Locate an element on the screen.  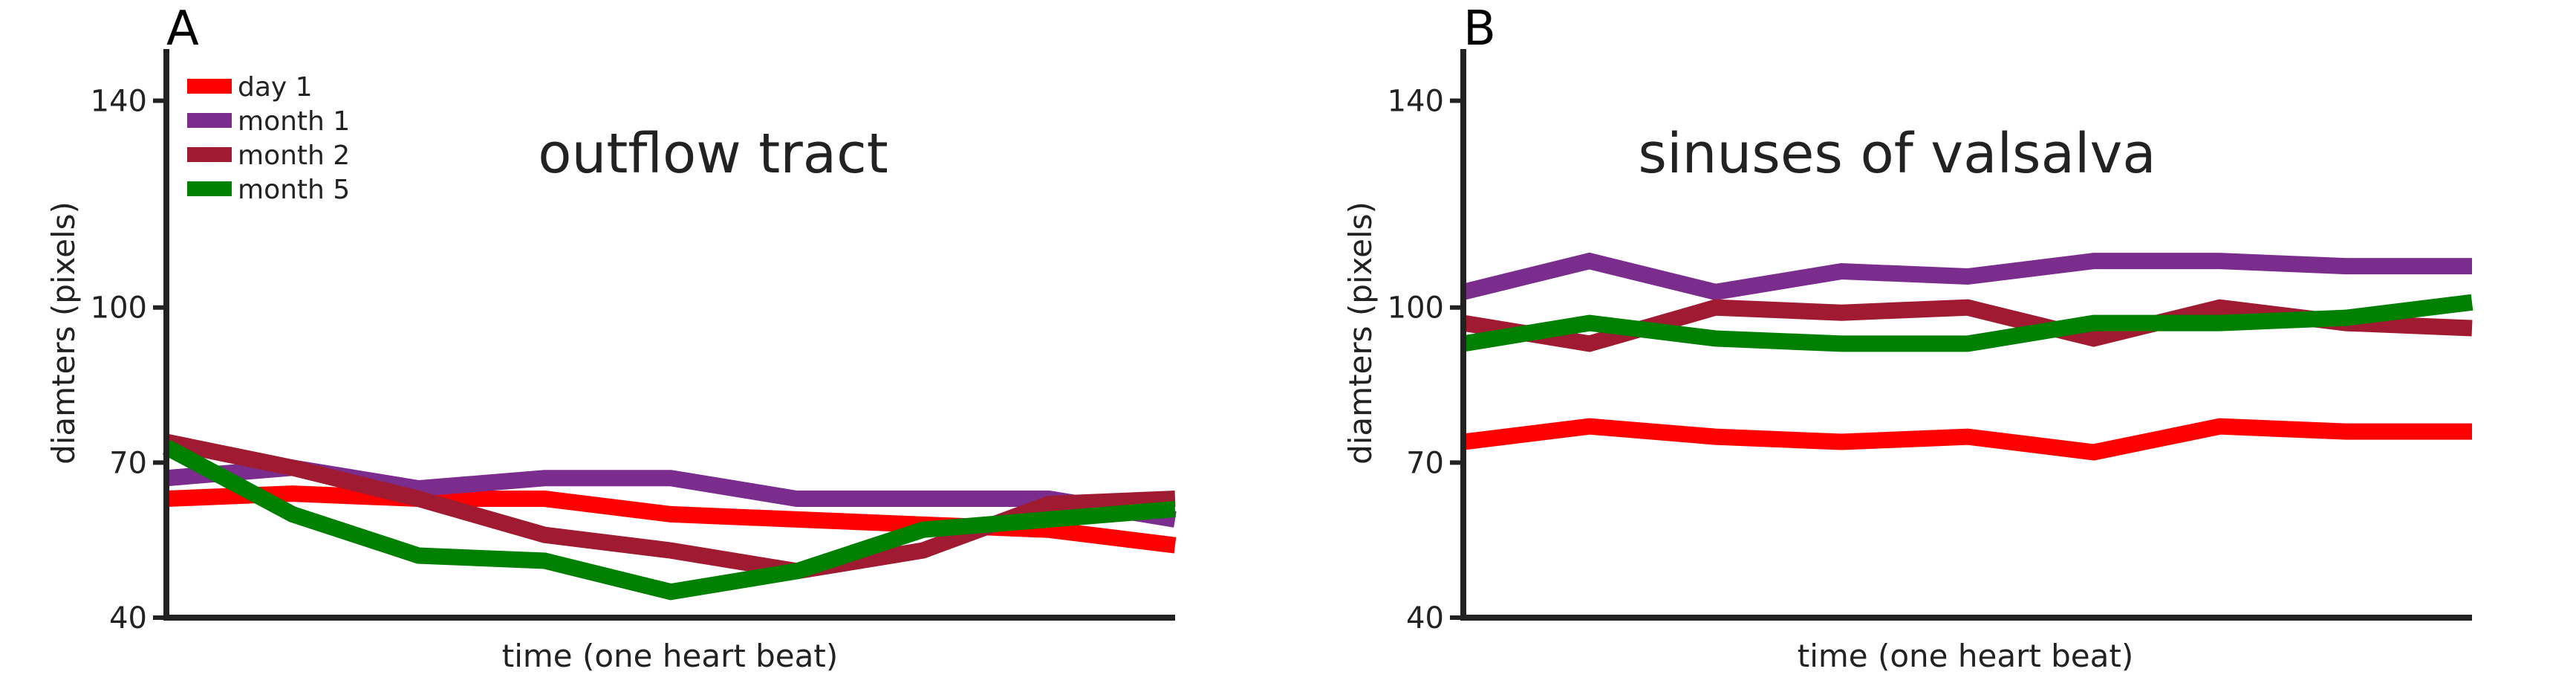
legend-item: month 2 is located at coordinates (268, 155).